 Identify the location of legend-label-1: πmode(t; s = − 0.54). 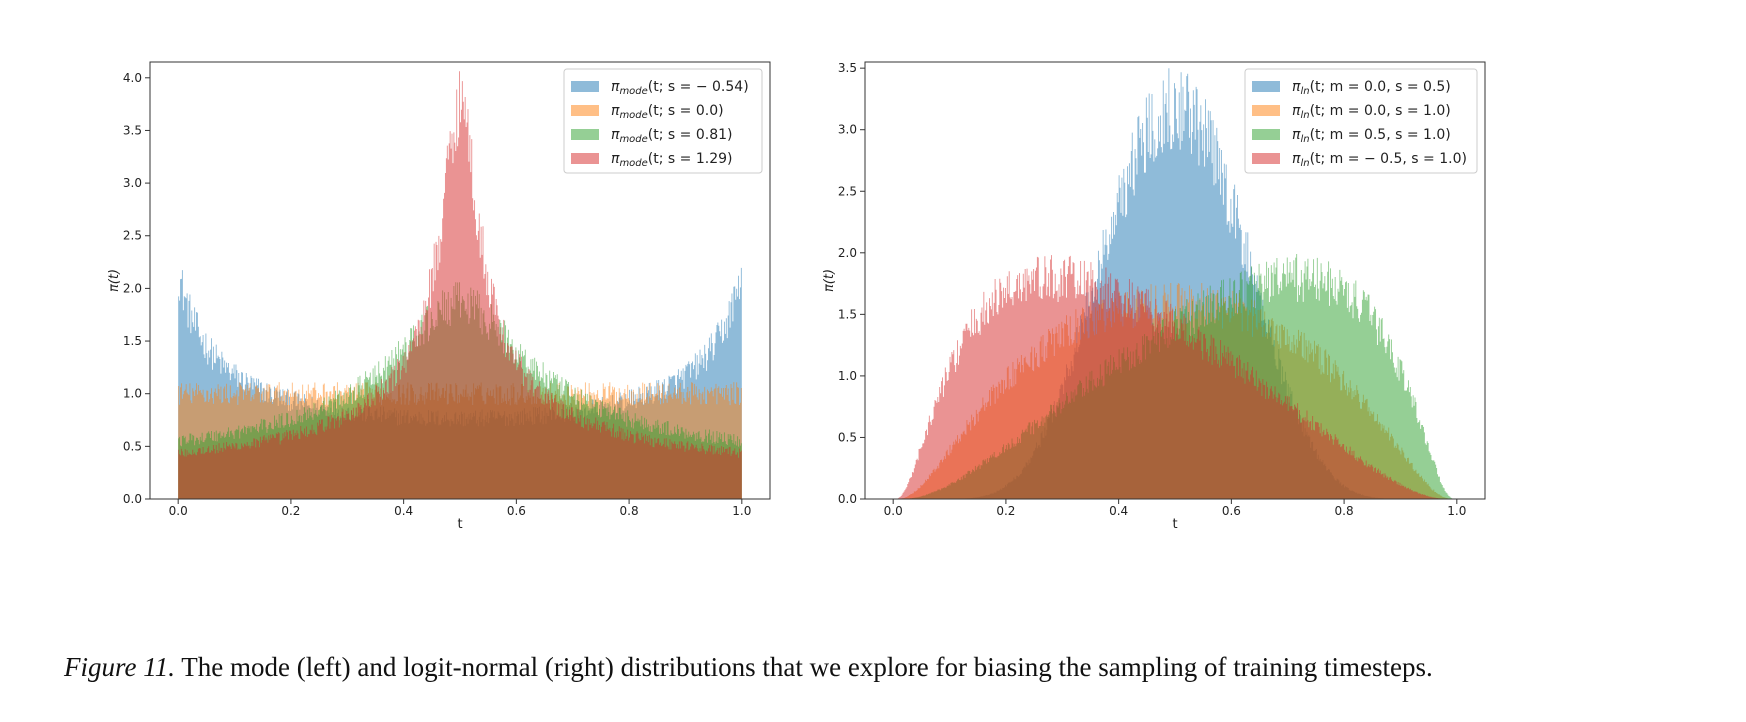
(680, 88).